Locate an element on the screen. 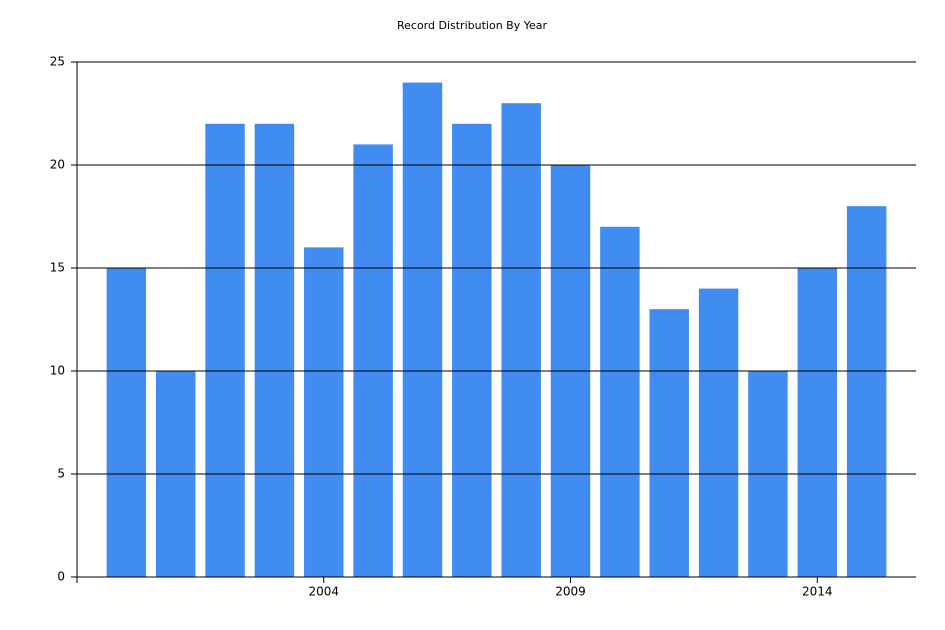  y-tick-label: 0 is located at coordinates (61, 577).